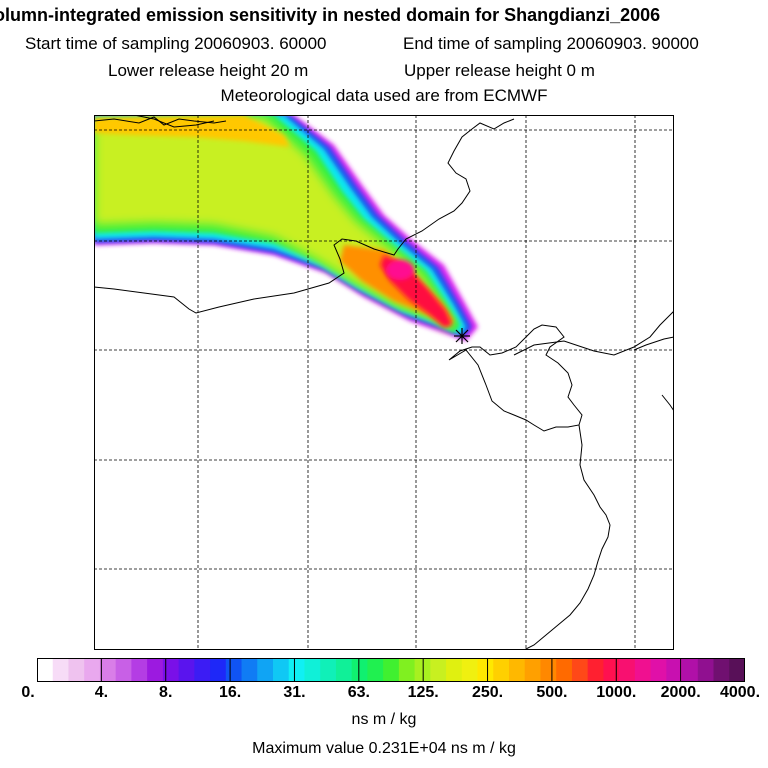 This screenshot has height=768, width=768. What do you see at coordinates (740, 692) in the screenshot?
I see `colorbar-tick-label: 4000.` at bounding box center [740, 692].